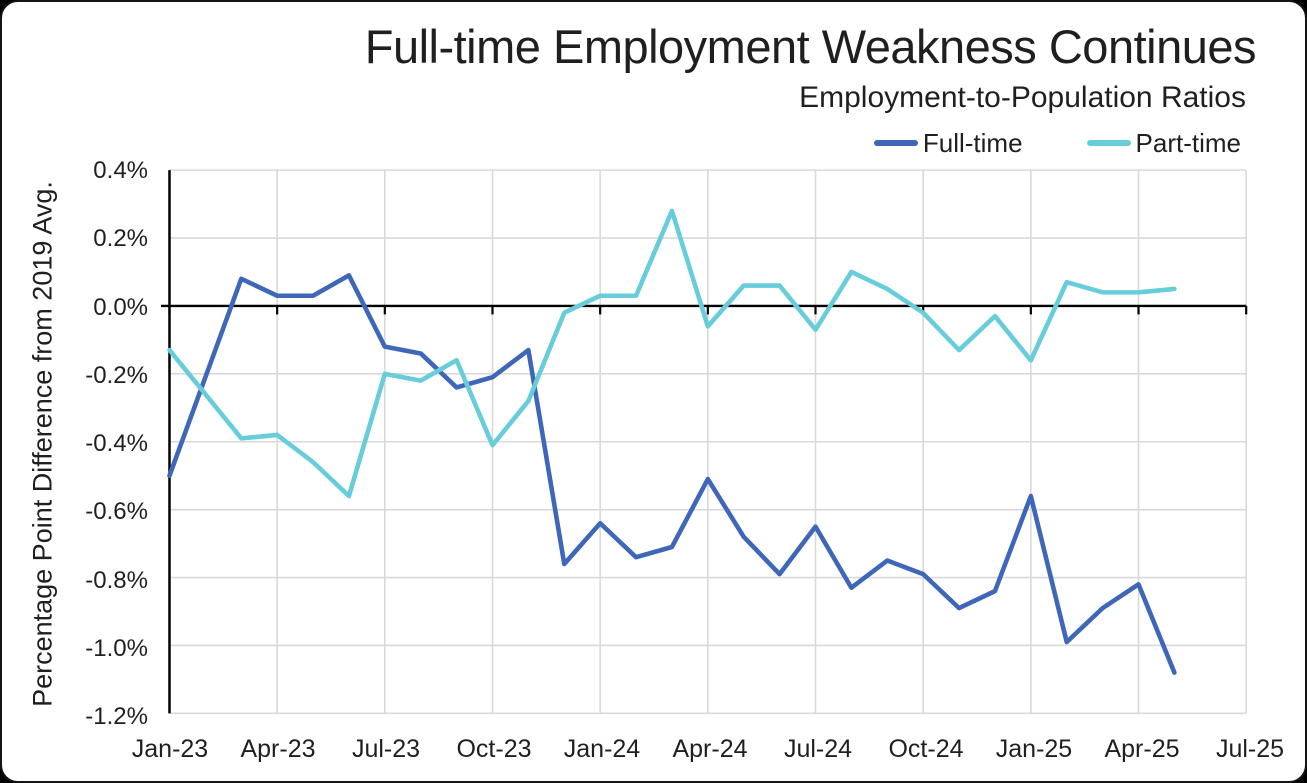 This screenshot has height=783, width=1307. Describe the element at coordinates (116, 716) in the screenshot. I see `y-tick-label: -1.2%` at that location.